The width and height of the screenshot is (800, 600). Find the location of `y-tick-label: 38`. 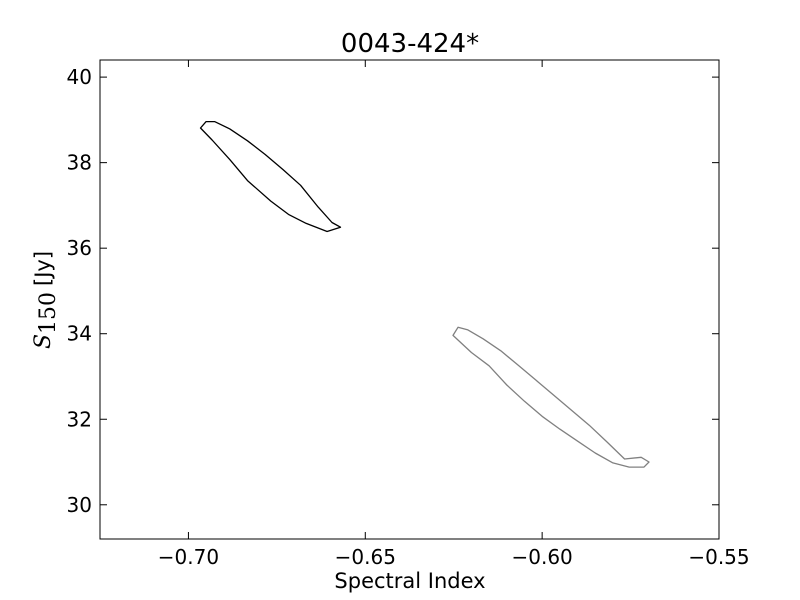

y-tick-label: 38 is located at coordinates (79, 163).